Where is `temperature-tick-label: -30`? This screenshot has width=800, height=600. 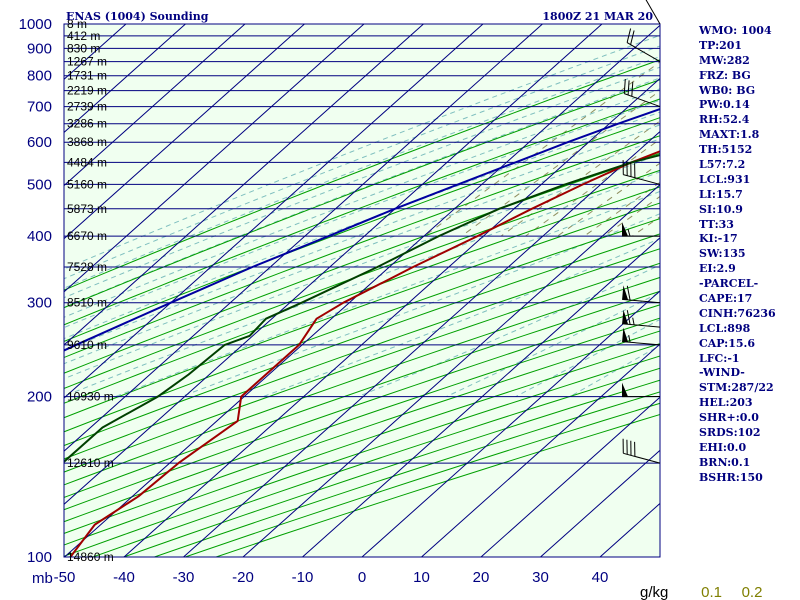 temperature-tick-label: -30 is located at coordinates (184, 577).